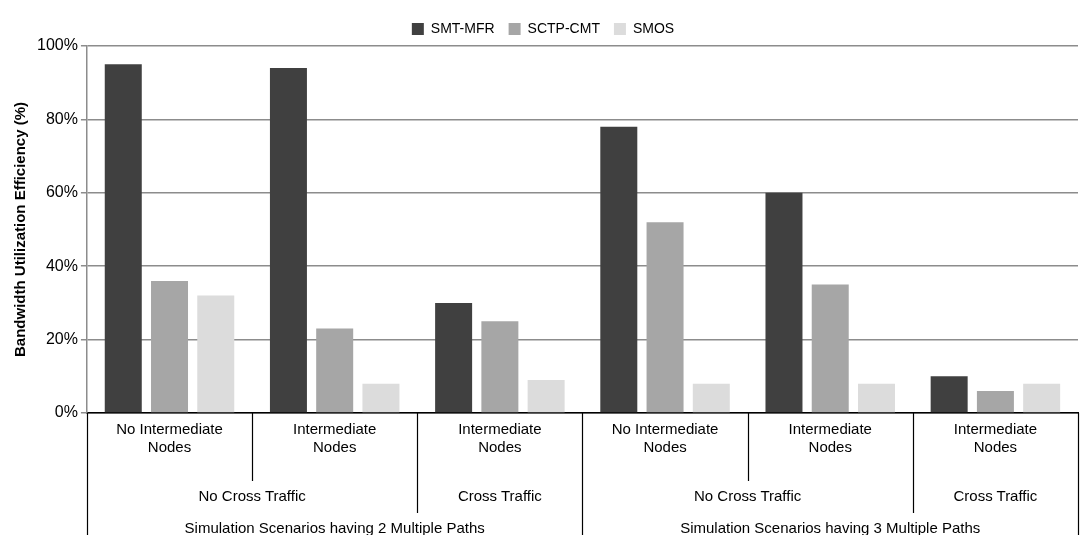 This screenshot has width=1092, height=543. Describe the element at coordinates (61, 118) in the screenshot. I see `y-tick-label: 80%` at that location.